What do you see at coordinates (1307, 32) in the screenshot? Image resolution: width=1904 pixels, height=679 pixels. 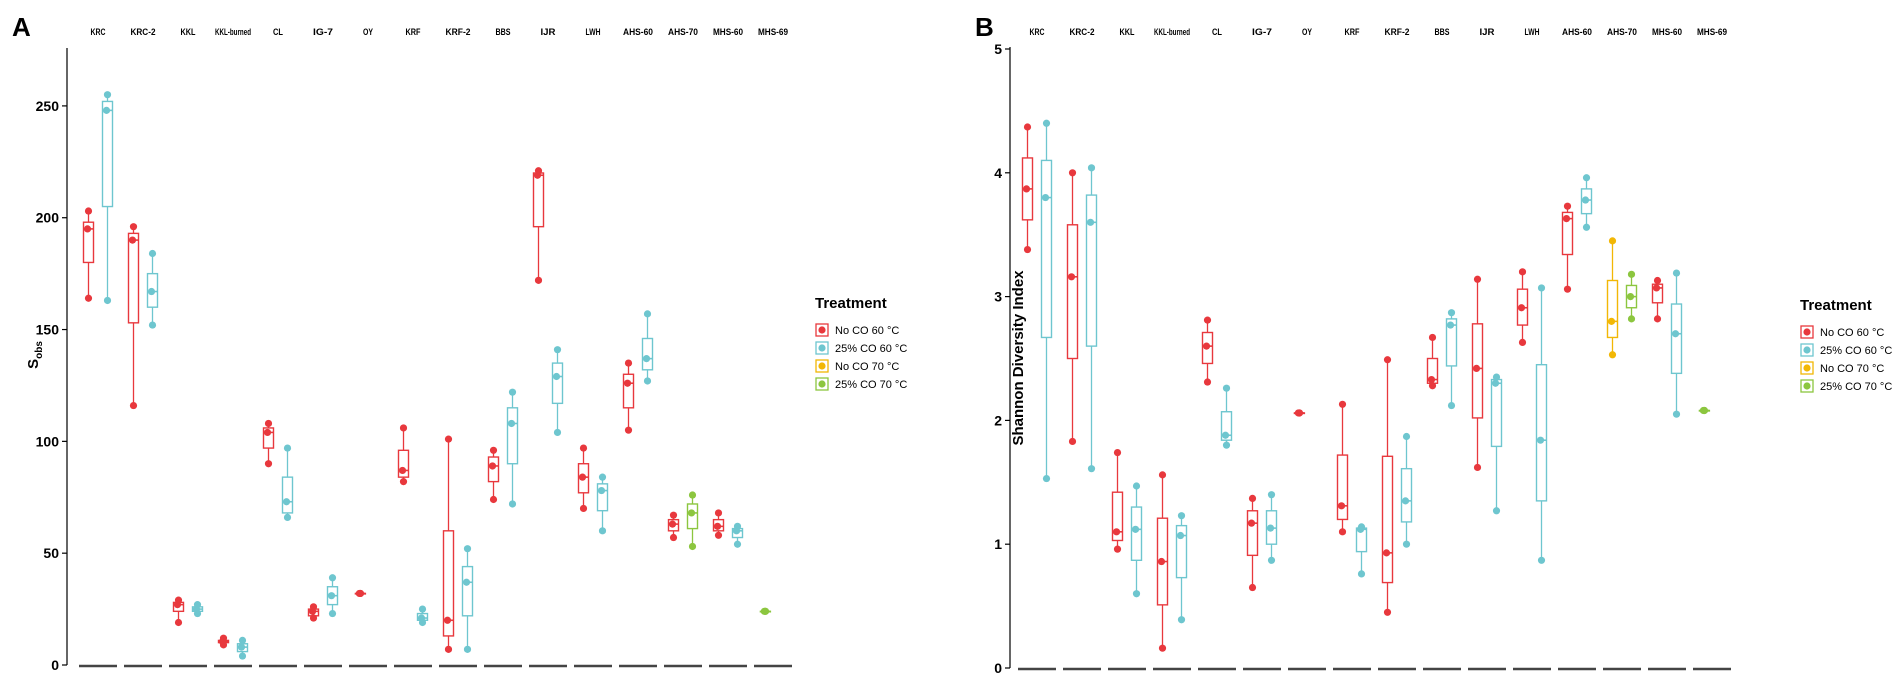 I see `facet-strip-label: OY` at bounding box center [1307, 32].